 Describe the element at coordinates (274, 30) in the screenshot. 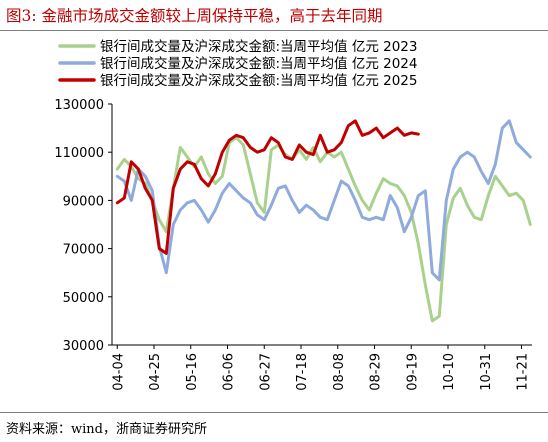

I see `title-divider` at that location.